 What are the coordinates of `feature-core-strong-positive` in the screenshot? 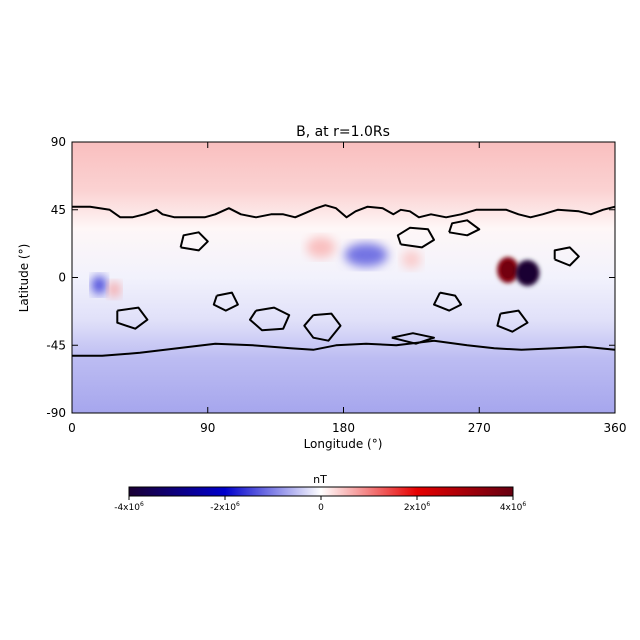 It's located at (508, 269).